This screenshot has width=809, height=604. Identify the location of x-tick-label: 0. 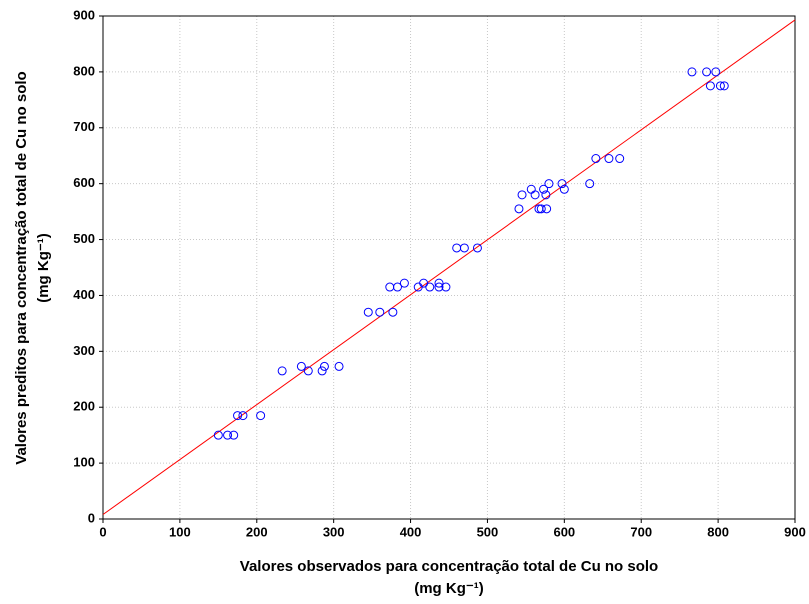
(102, 531).